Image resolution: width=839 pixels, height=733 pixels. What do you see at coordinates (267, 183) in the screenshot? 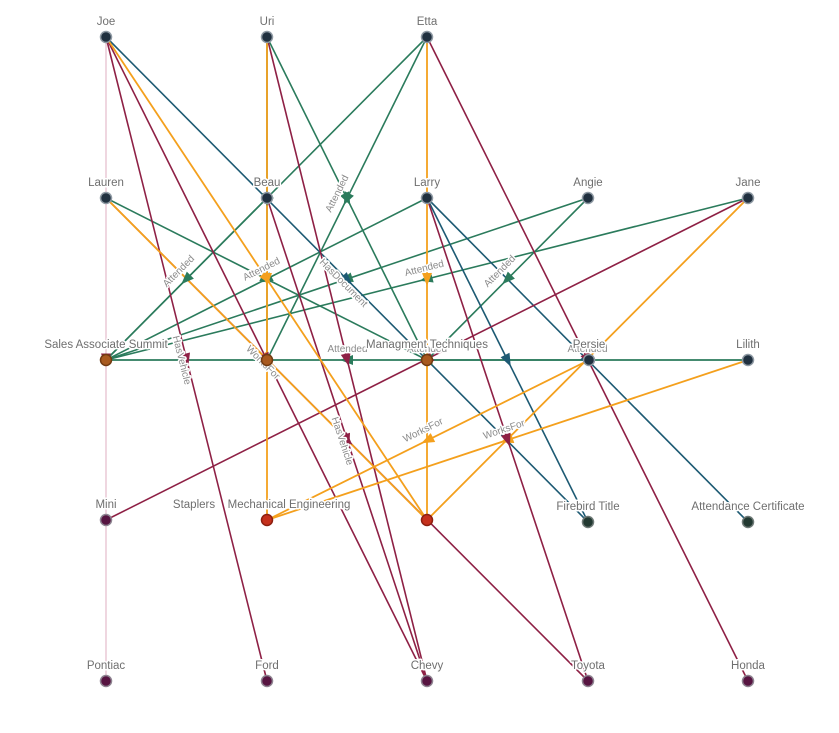
I see `node-label-beau: Beau` at bounding box center [267, 183].